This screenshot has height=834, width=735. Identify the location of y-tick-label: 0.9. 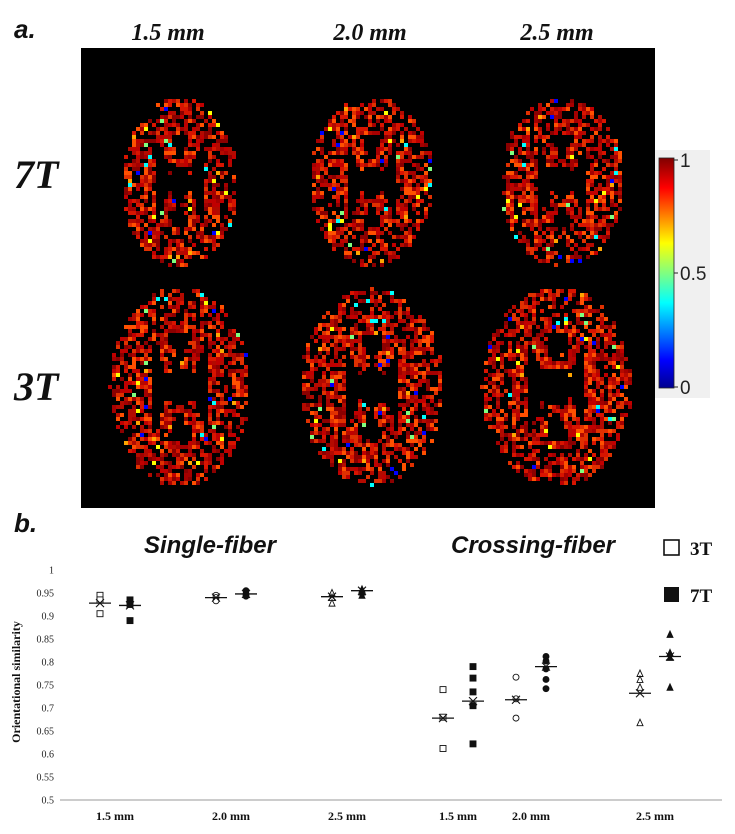
(48, 617).